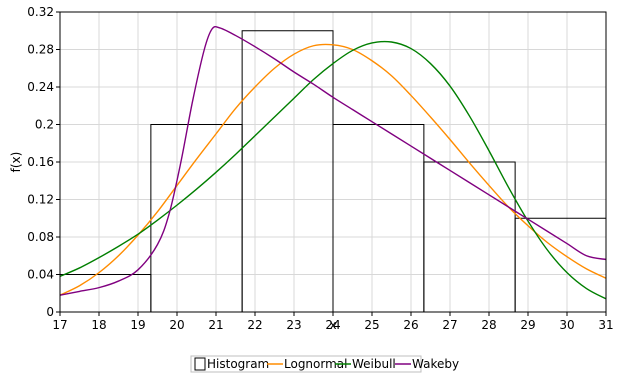 Image resolution: width=618 pixels, height=379 pixels. What do you see at coordinates (50, 312) in the screenshot?
I see `y-tick-label: 0` at bounding box center [50, 312].